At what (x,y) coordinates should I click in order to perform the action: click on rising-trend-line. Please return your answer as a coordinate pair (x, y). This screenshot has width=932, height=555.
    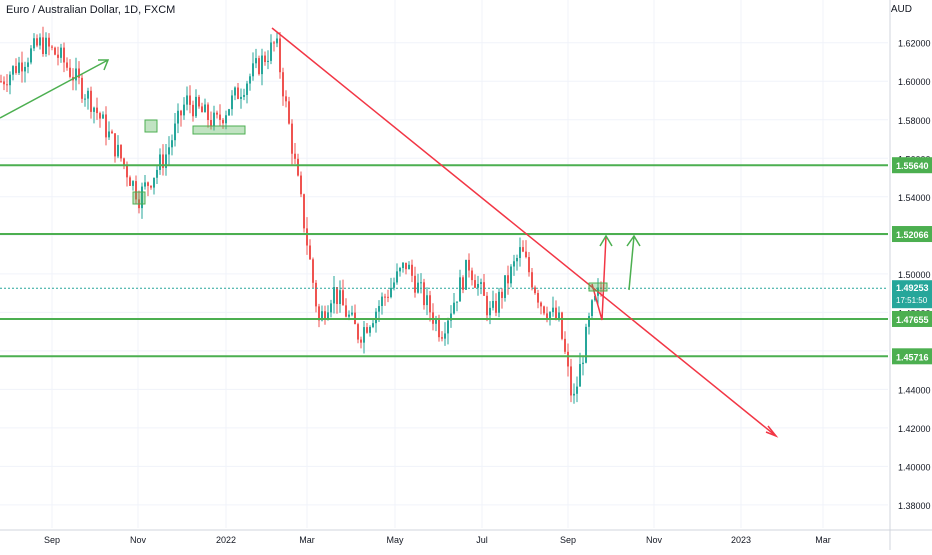
    Looking at the image, I should click on (54, 89).